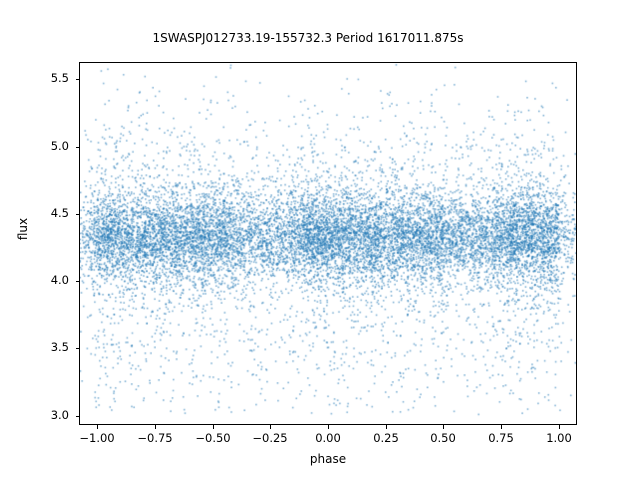 This screenshot has height=480, width=640. I want to click on y-tick-label: 3.0, so click(59, 415).